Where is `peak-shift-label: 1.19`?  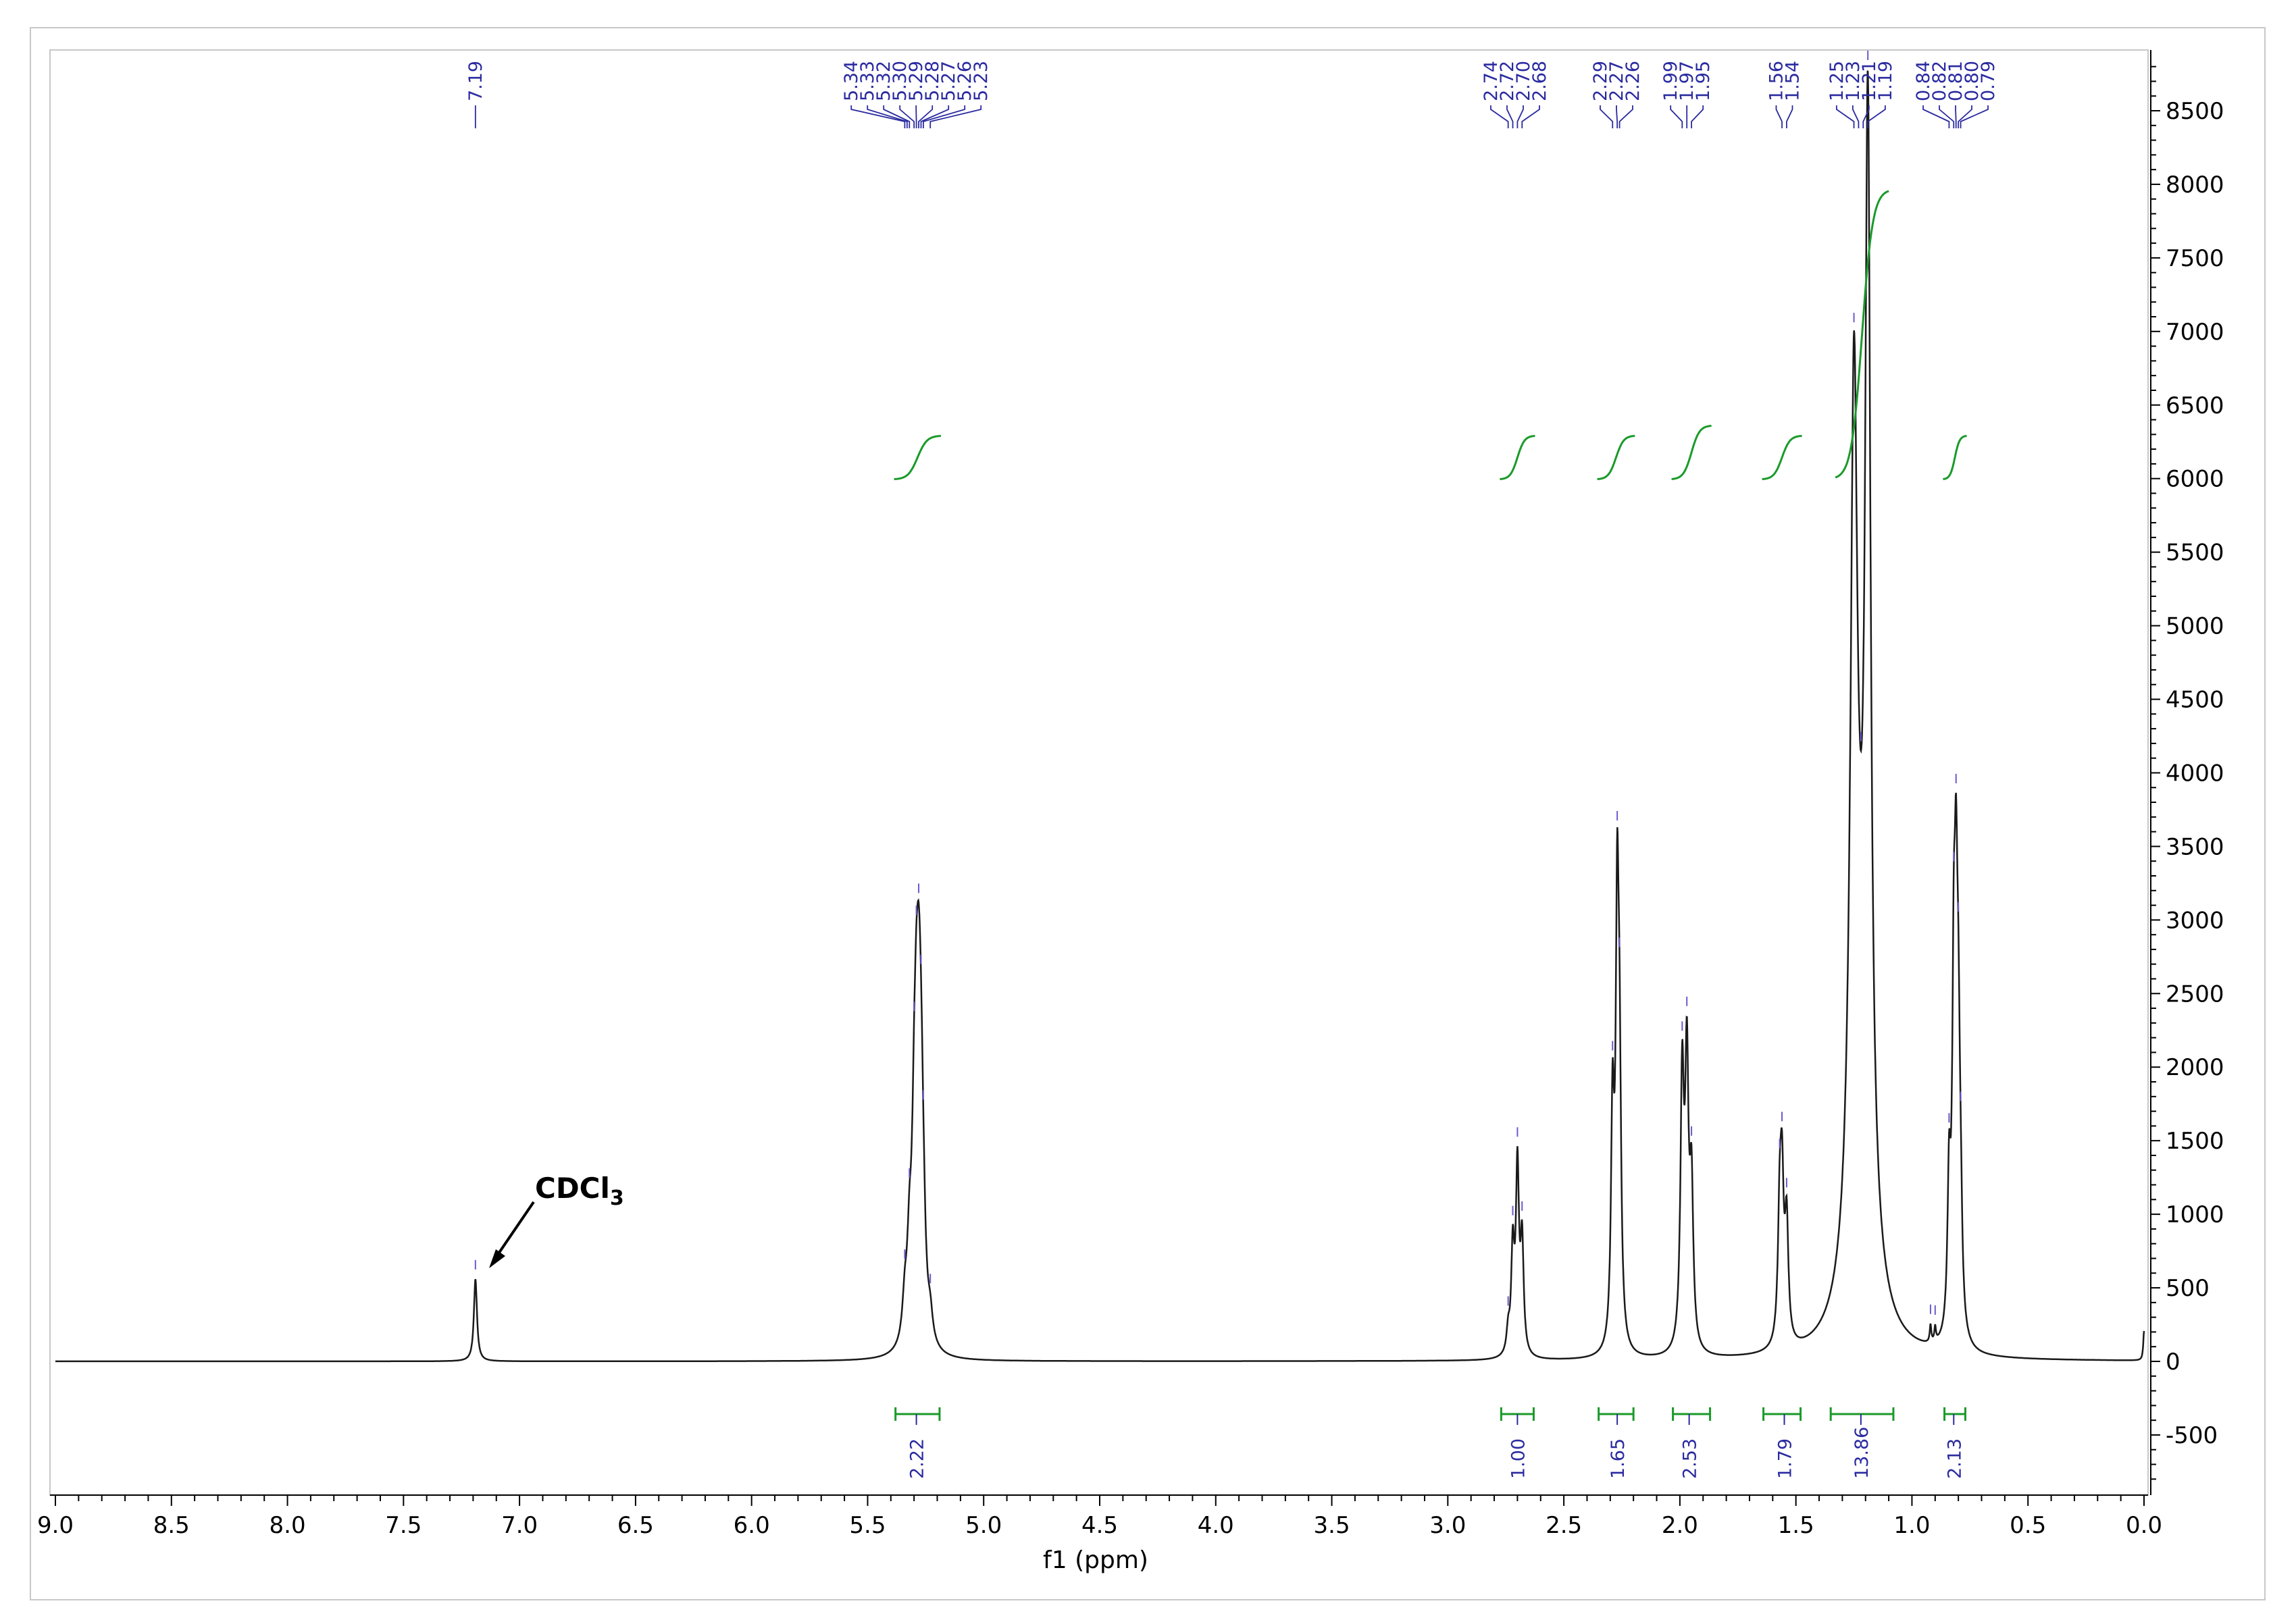
peak-shift-label: 1.19 is located at coordinates (1885, 81).